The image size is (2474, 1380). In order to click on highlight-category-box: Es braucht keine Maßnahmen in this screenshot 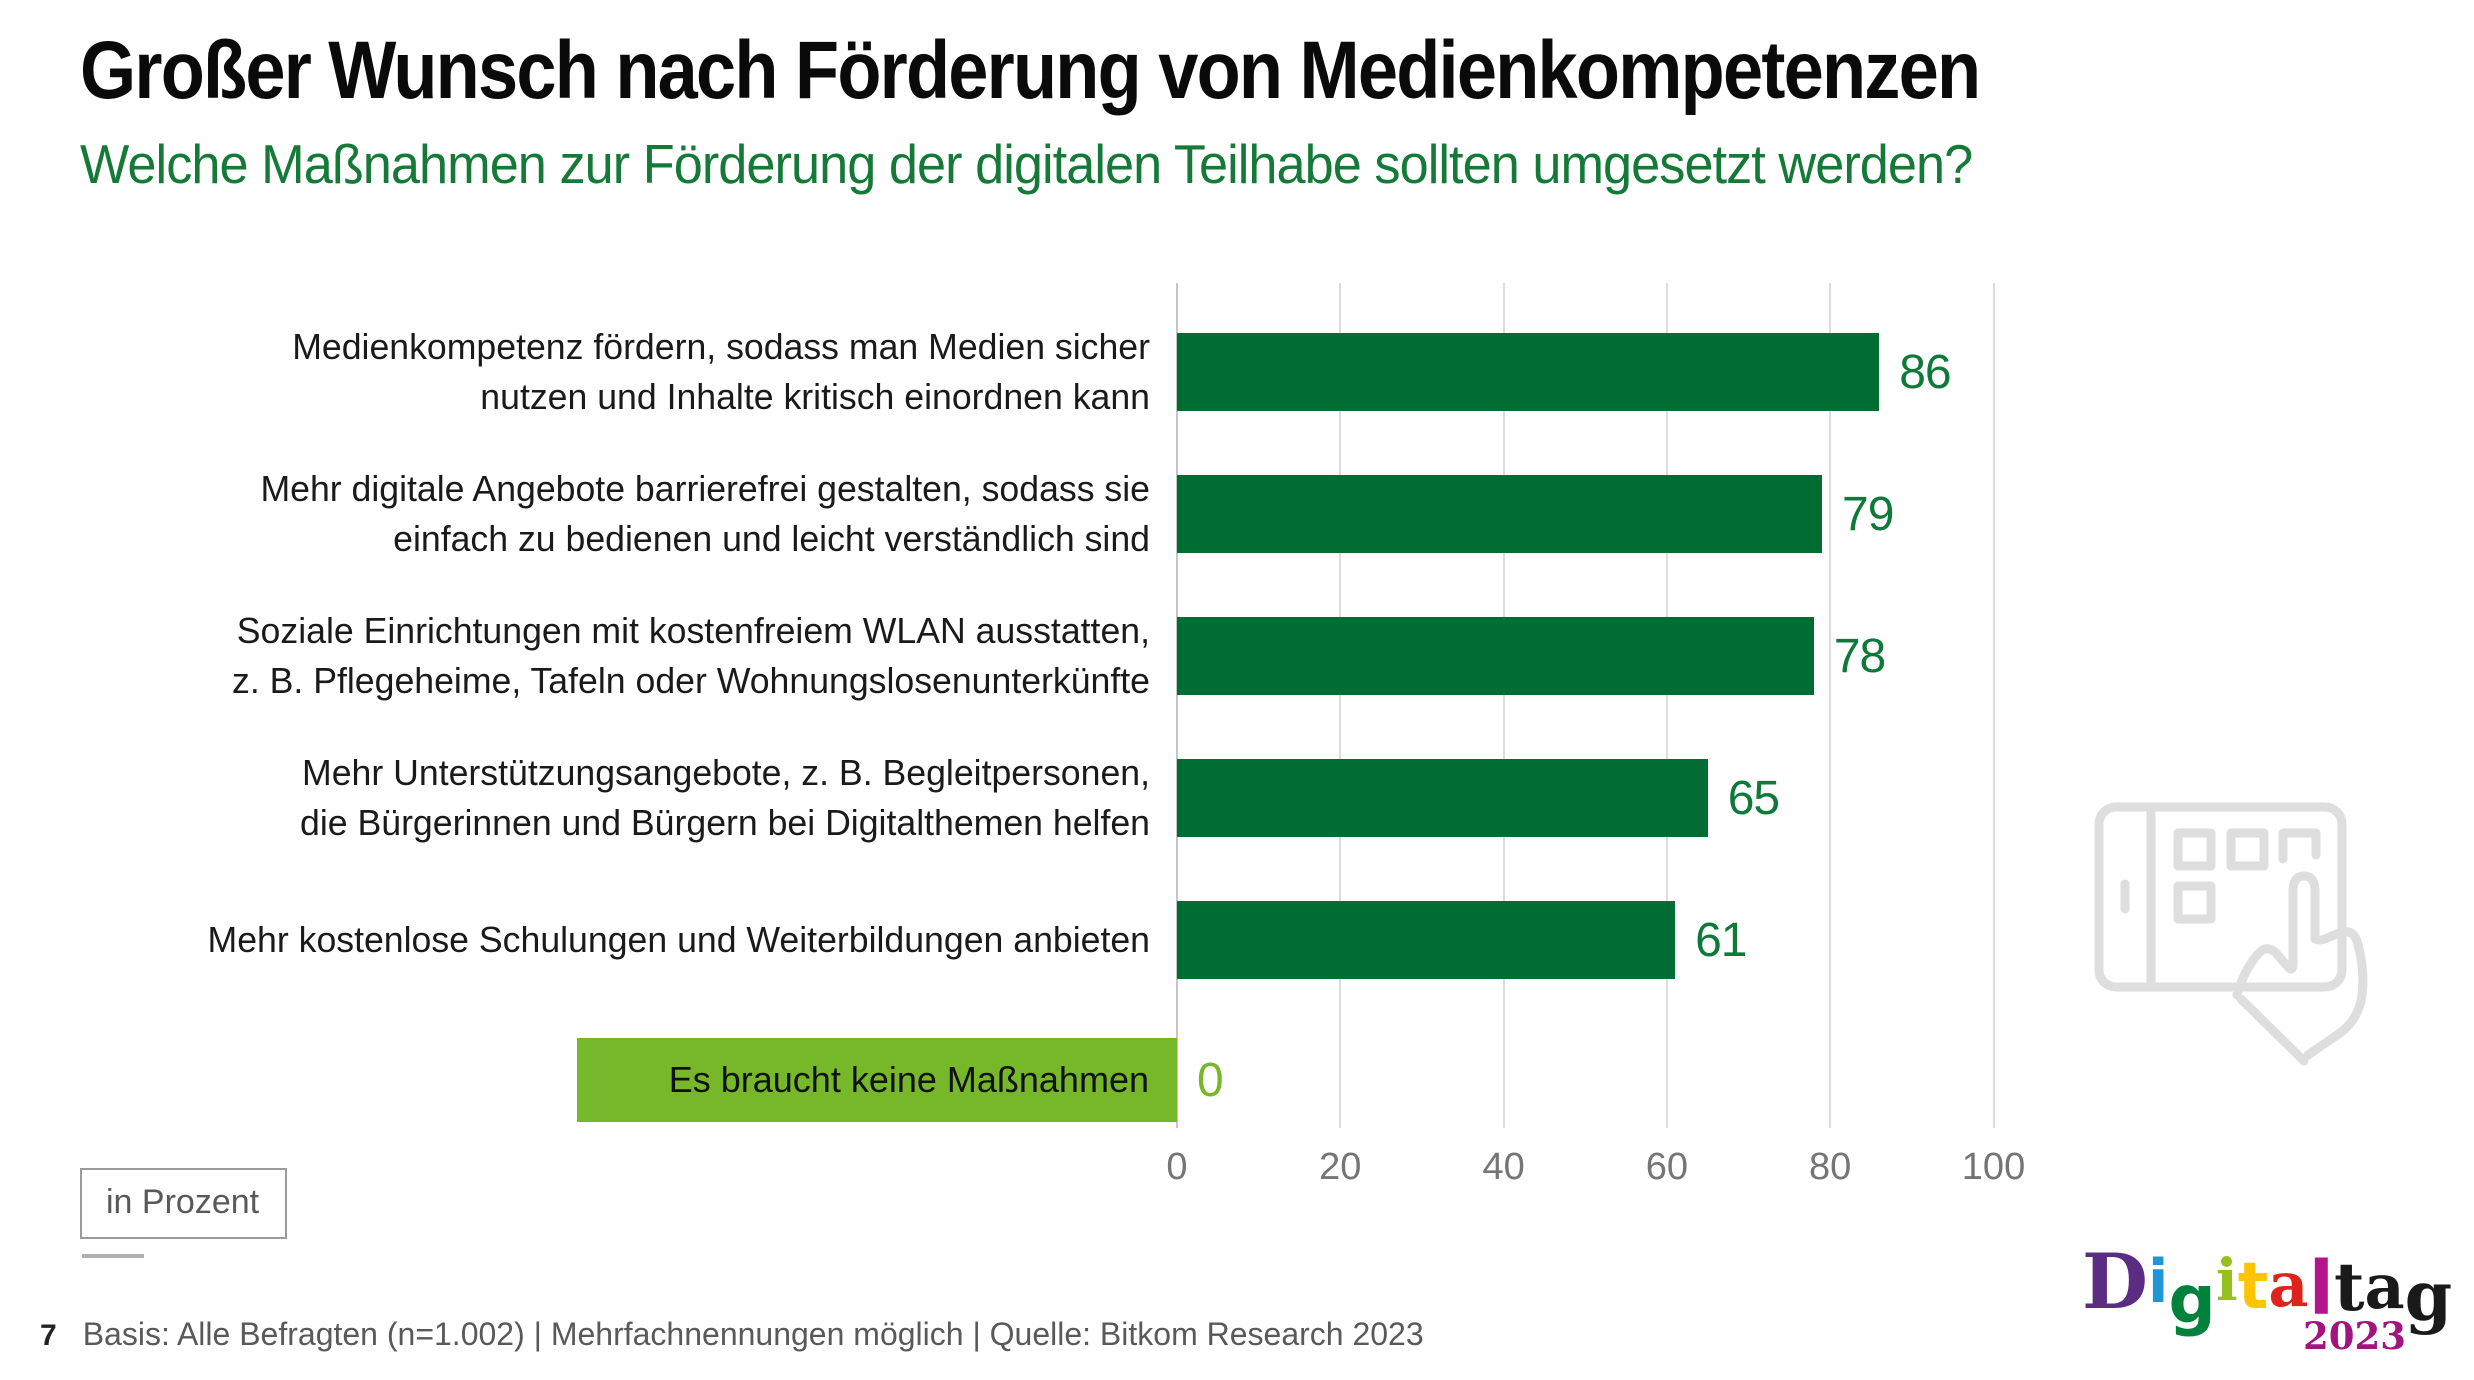, I will do `click(877, 1080)`.